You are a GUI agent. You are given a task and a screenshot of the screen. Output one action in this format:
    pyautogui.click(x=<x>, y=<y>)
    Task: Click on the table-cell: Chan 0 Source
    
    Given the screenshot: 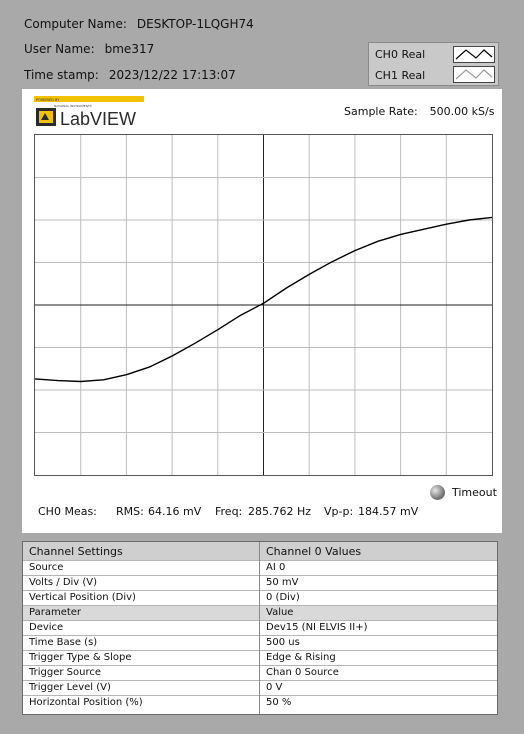 What is the action you would take?
    pyautogui.click(x=302, y=672)
    